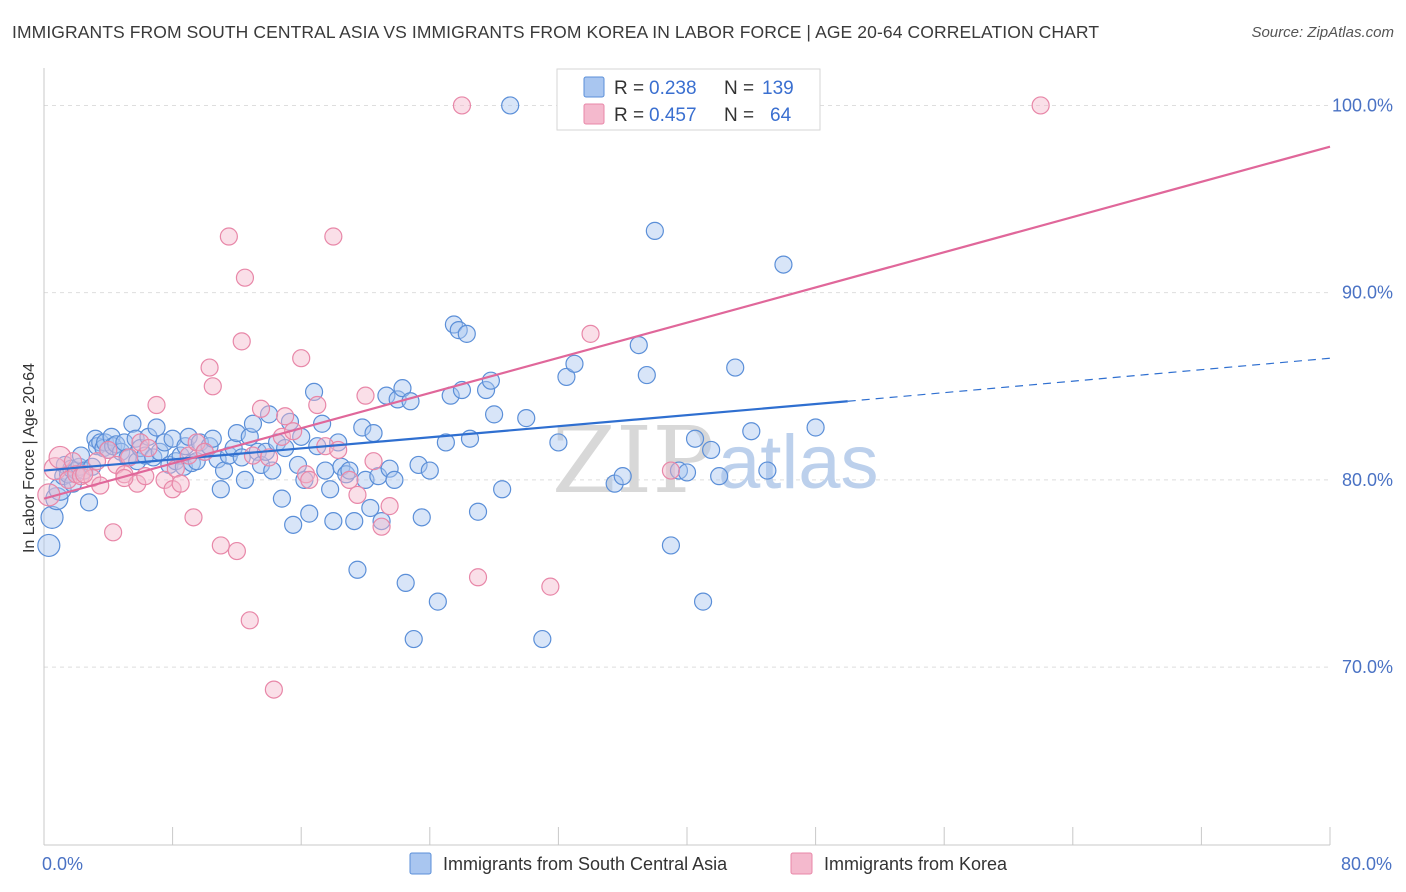 This screenshot has height=892, width=1406. I want to click on y-axis-title: In Labor Force | Age 20-64, so click(29, 458).